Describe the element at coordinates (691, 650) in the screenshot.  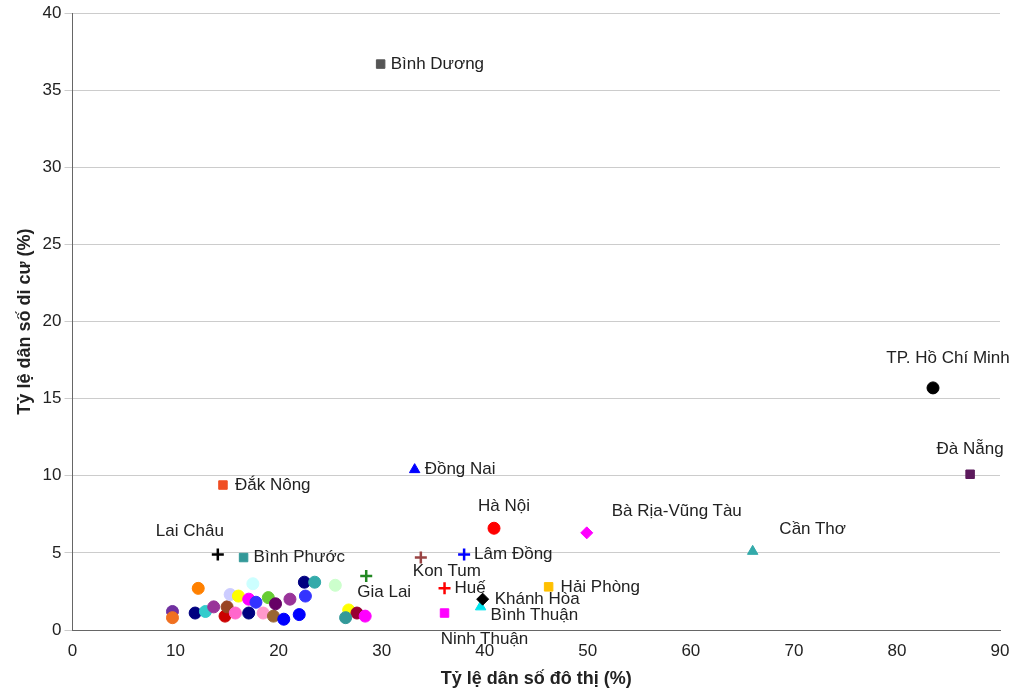
I see `x-tick-label: 60` at that location.